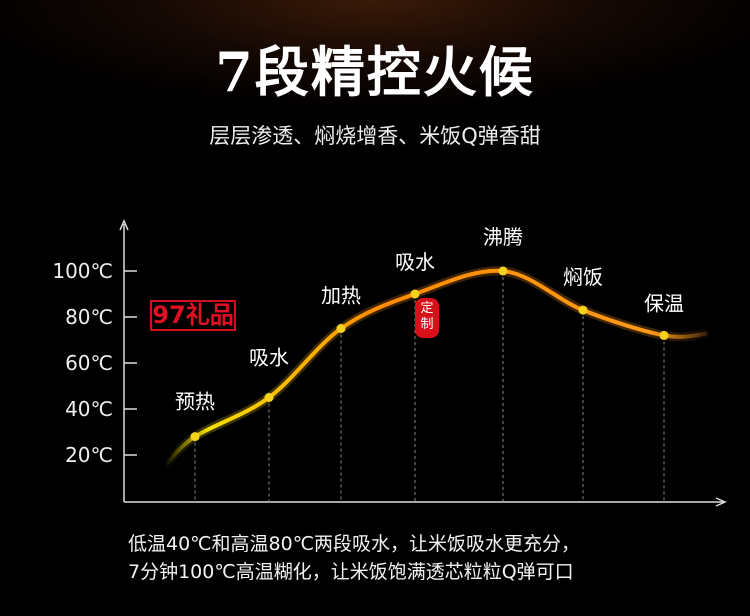 This screenshot has width=750, height=616. What do you see at coordinates (341, 296) in the screenshot?
I see `stage-label: 加热` at bounding box center [341, 296].